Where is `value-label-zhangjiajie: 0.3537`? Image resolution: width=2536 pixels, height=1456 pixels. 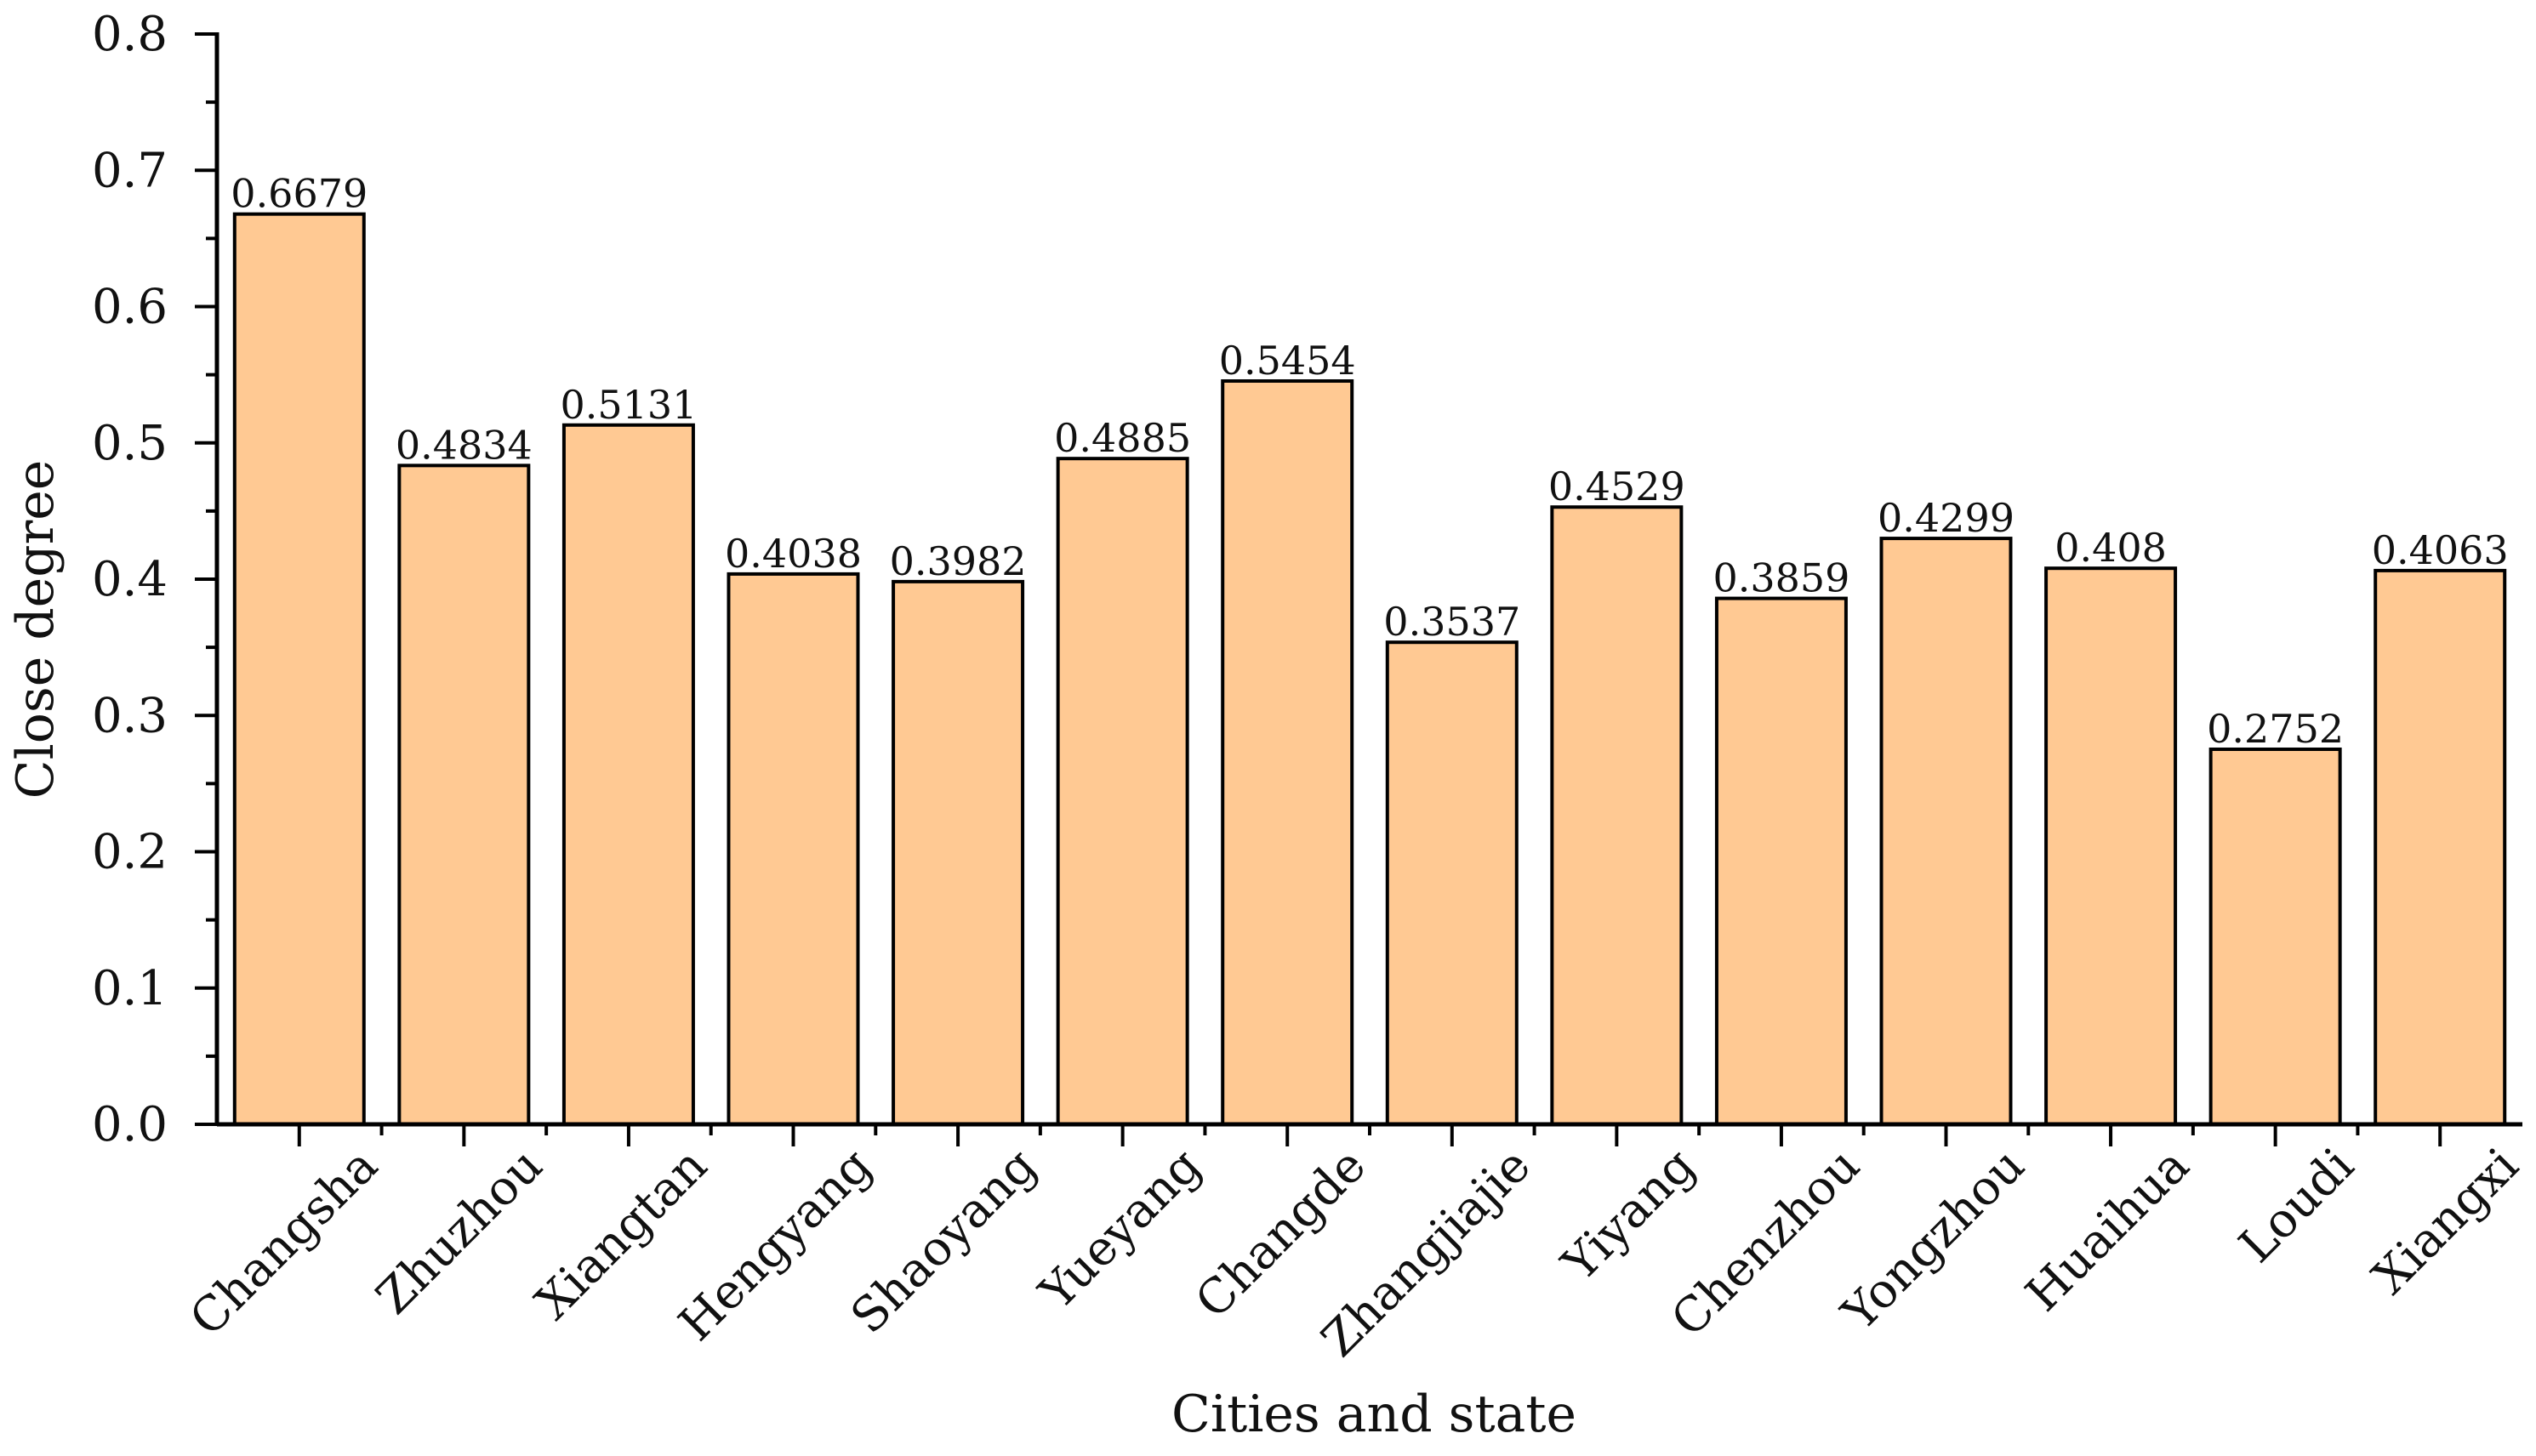
value-label-zhangjiajie: 0.3537 is located at coordinates (1451, 622).